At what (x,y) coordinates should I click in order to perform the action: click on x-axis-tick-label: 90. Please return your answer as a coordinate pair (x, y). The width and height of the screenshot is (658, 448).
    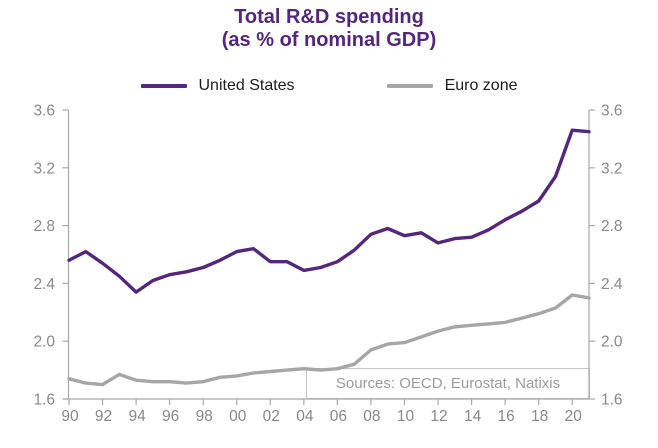
    Looking at the image, I should click on (70, 416).